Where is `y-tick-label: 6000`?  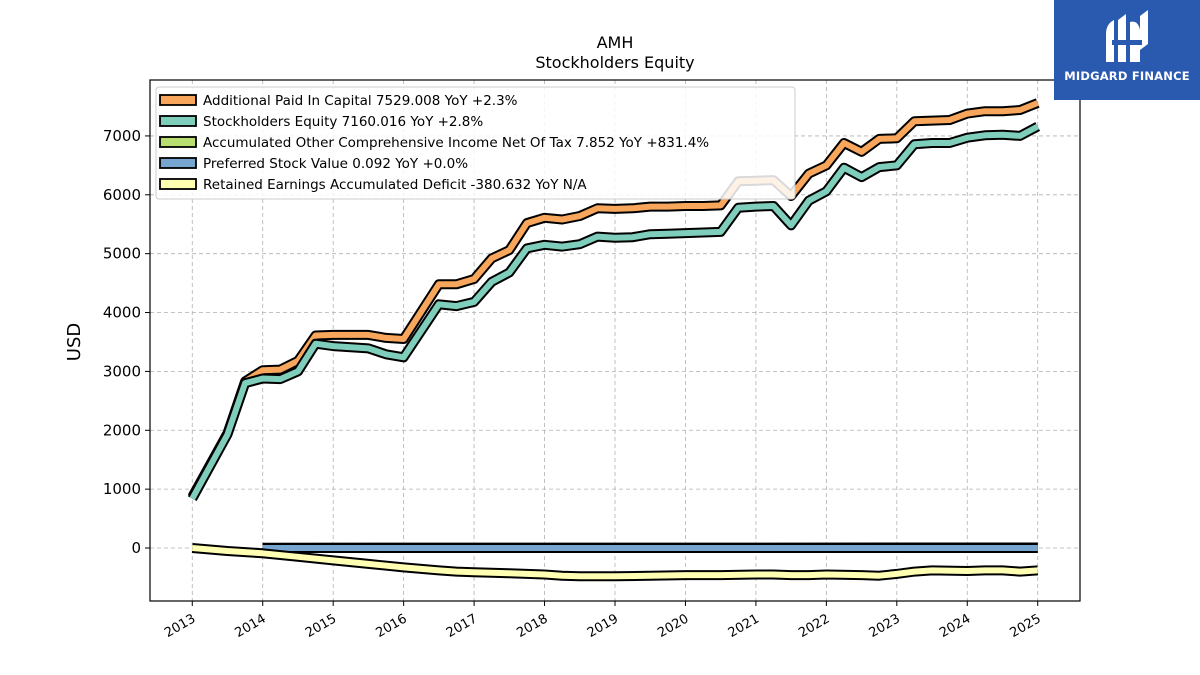 y-tick-label: 6000 is located at coordinates (122, 195).